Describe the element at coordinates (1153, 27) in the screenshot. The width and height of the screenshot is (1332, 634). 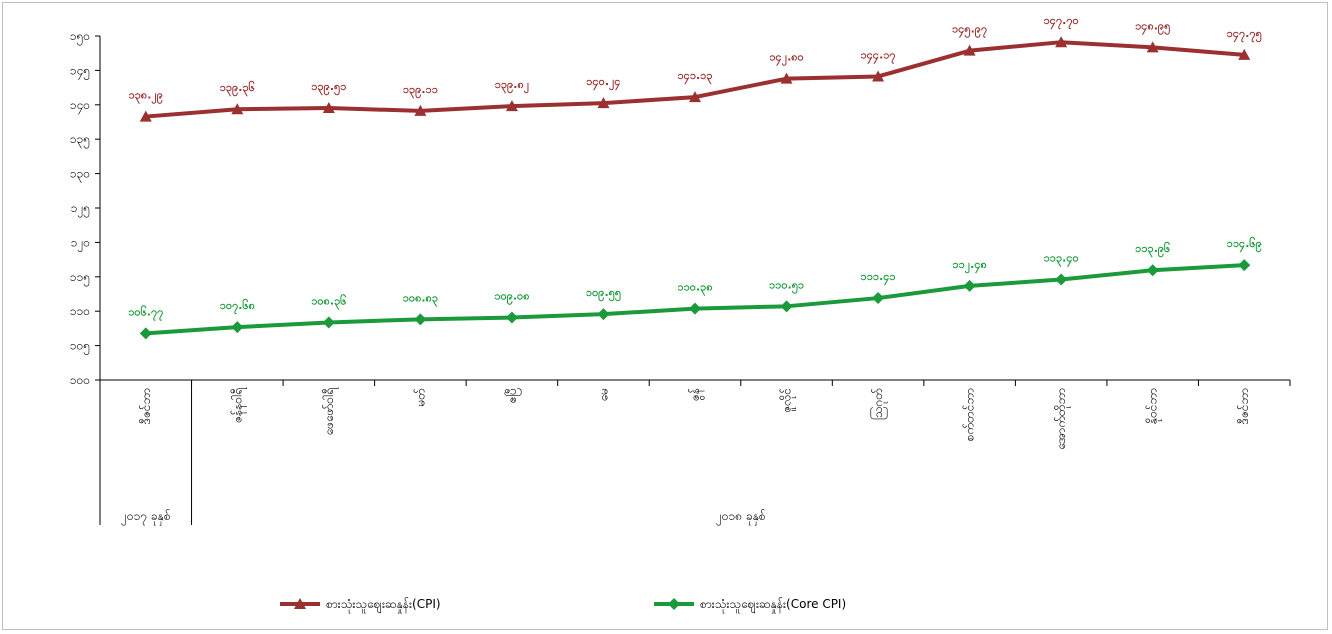
I see `data-label: ၁၄၈.၉၅` at that location.